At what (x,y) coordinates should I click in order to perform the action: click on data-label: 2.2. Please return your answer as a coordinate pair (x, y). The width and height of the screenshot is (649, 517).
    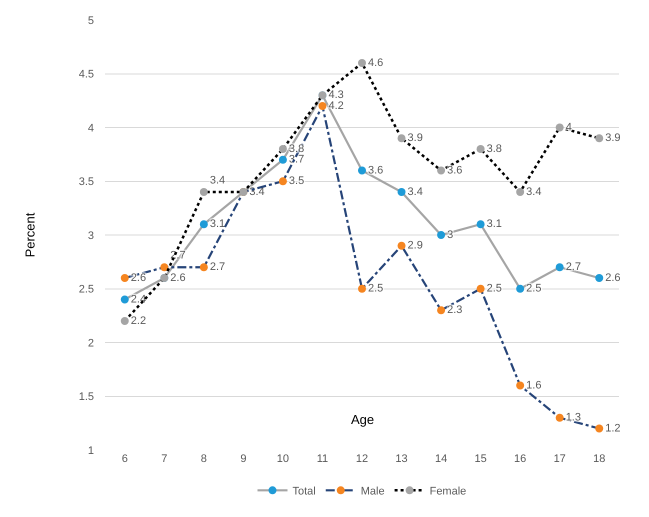
    Looking at the image, I should click on (138, 320).